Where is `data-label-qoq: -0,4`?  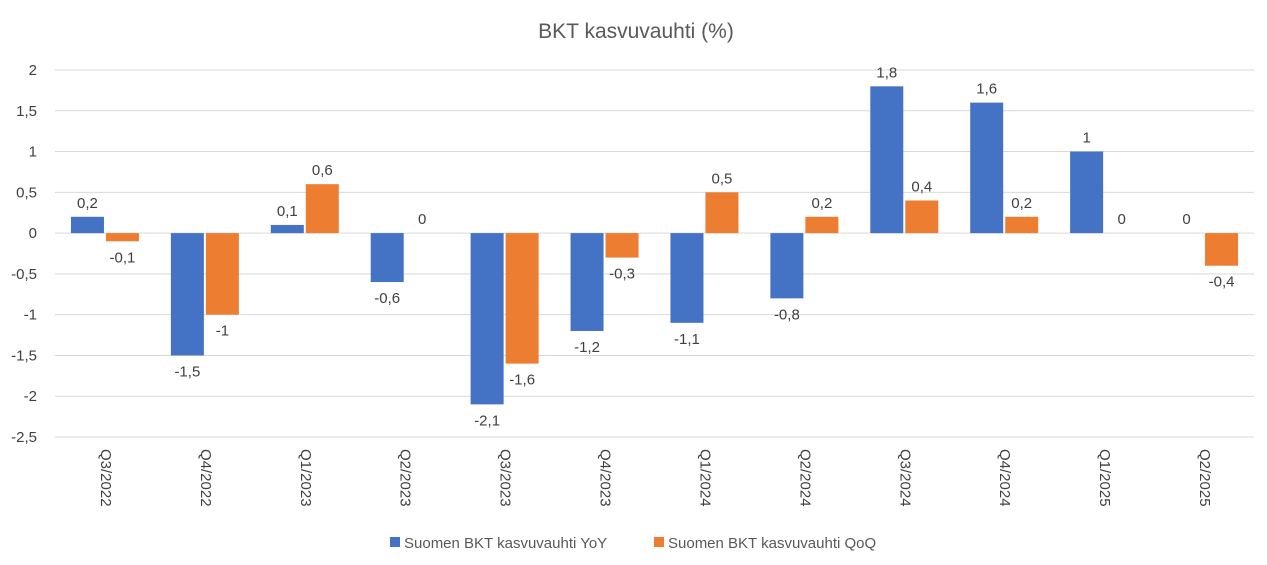 data-label-qoq: -0,4 is located at coordinates (1222, 282).